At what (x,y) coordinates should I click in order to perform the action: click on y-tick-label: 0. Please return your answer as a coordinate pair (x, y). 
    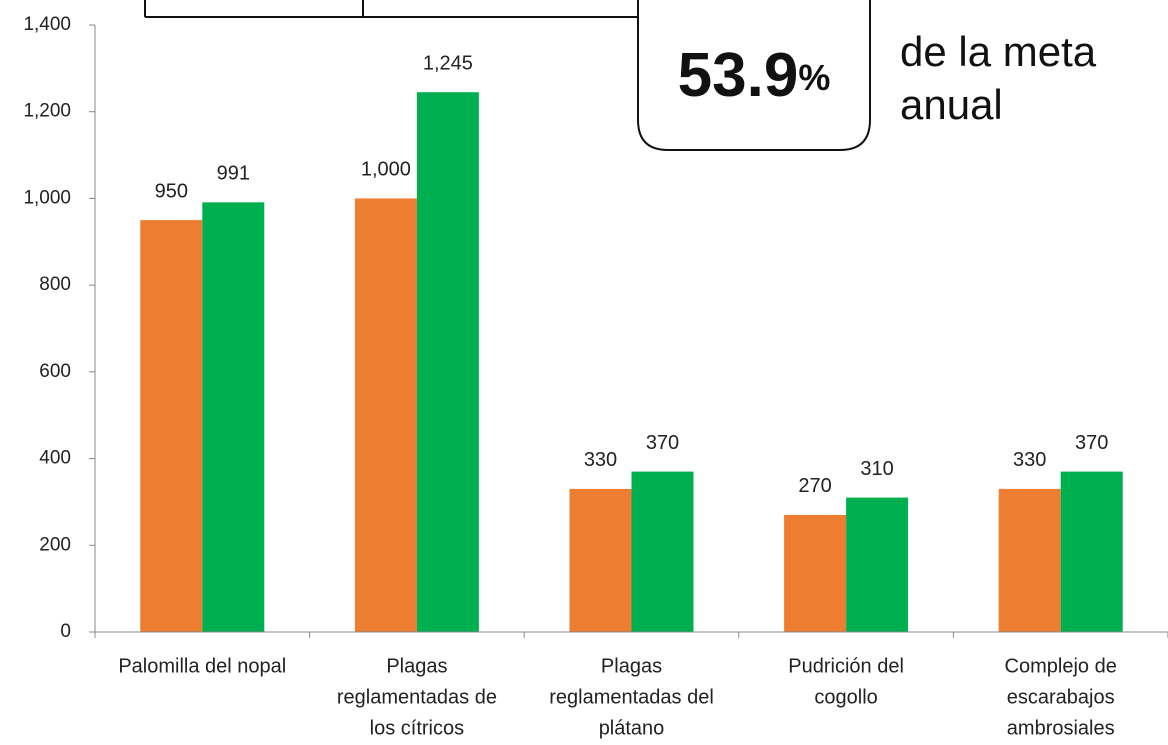
    Looking at the image, I should click on (65, 631).